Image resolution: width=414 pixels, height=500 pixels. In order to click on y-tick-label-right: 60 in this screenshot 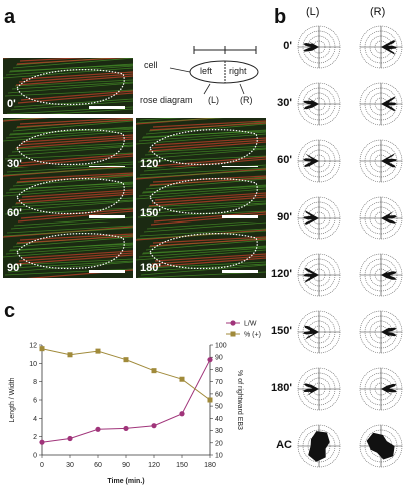, I will do `click(219, 394)`.